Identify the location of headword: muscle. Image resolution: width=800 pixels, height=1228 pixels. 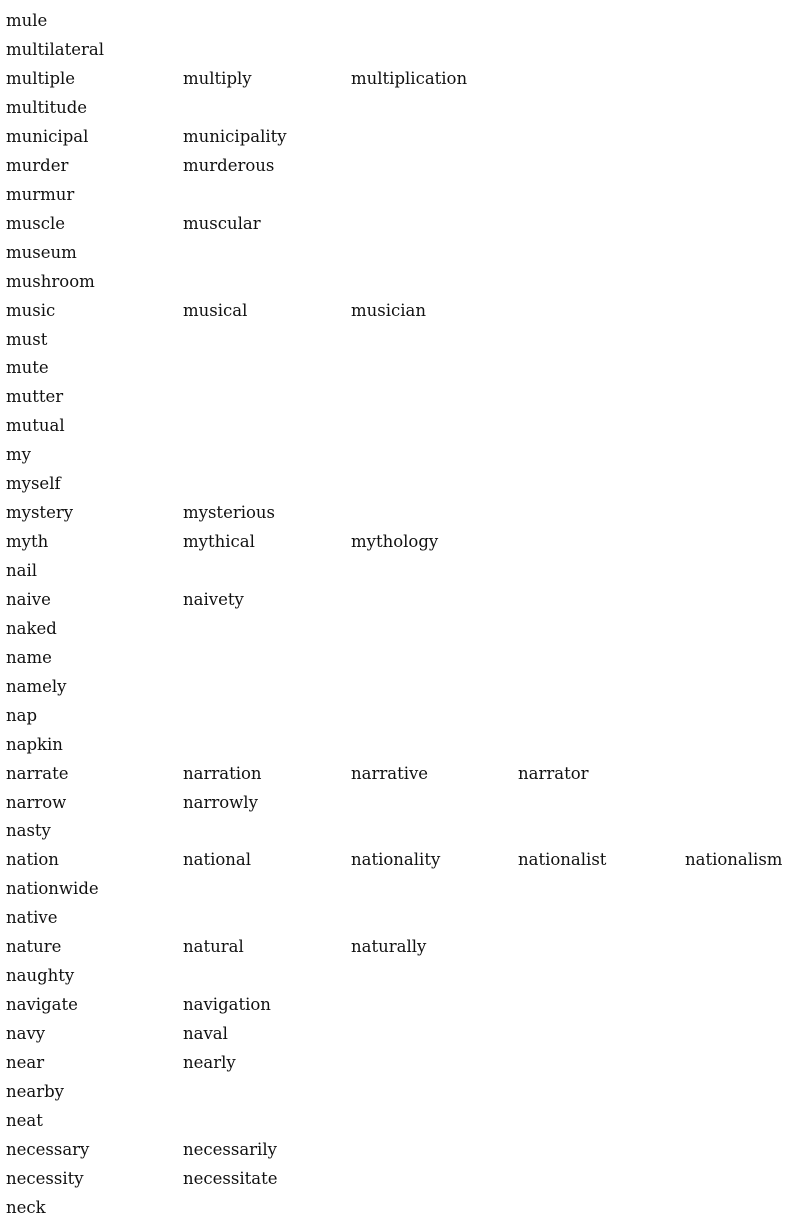
(36, 223).